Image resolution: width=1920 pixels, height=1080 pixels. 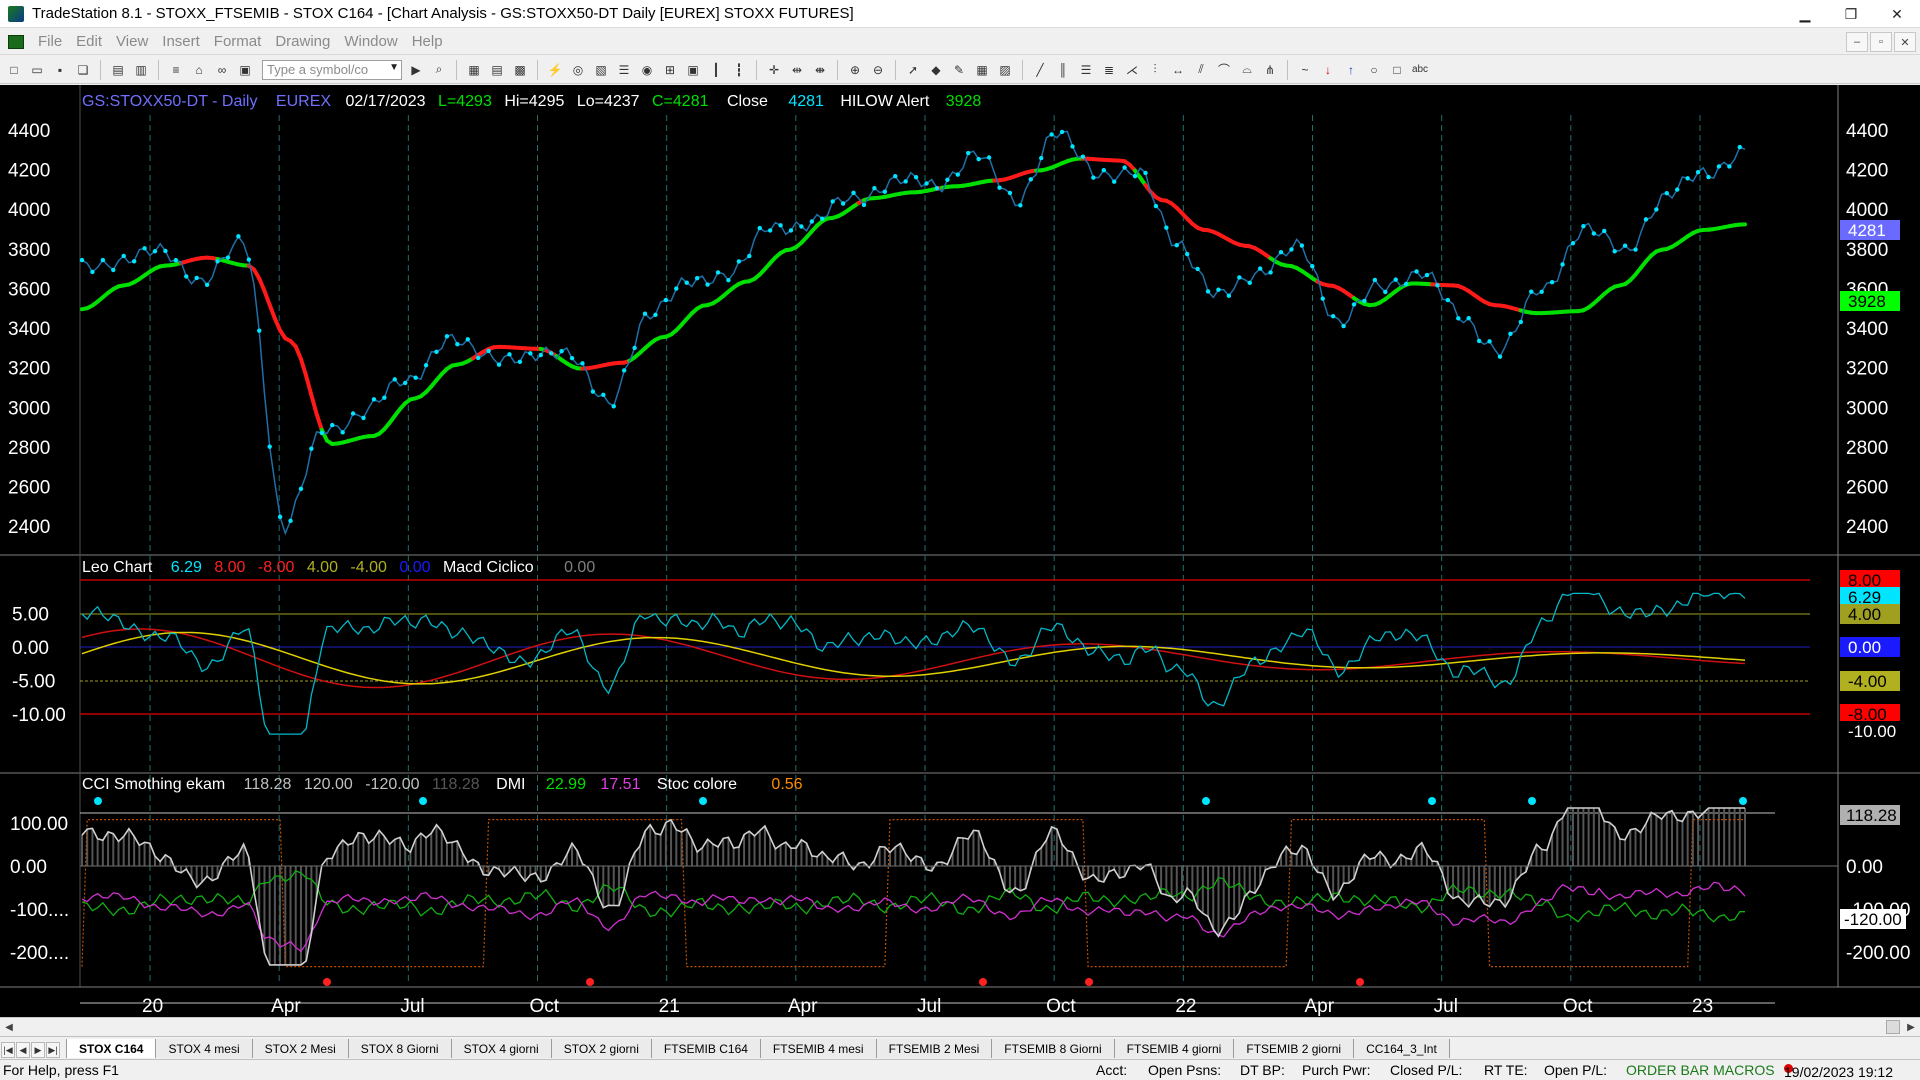 What do you see at coordinates (1897, 13) in the screenshot?
I see `close-button: ✕` at bounding box center [1897, 13].